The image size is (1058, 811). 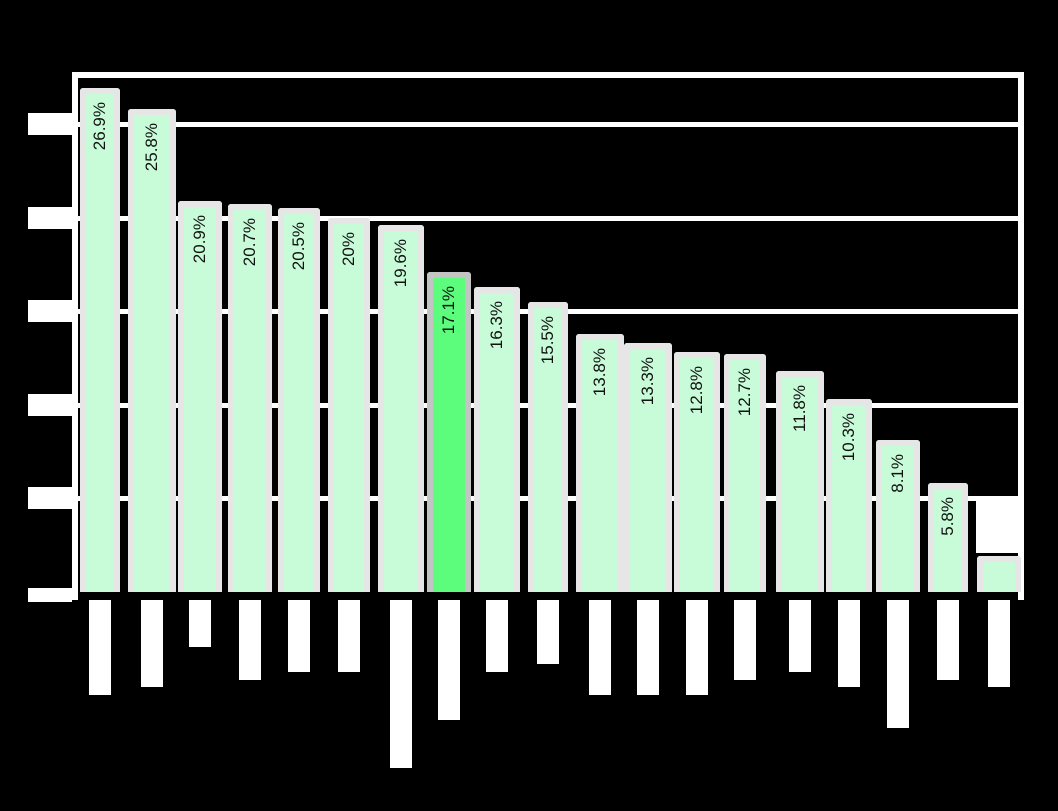 What do you see at coordinates (599, 371) in the screenshot?
I see `bar-value-label: 13.8%` at bounding box center [599, 371].